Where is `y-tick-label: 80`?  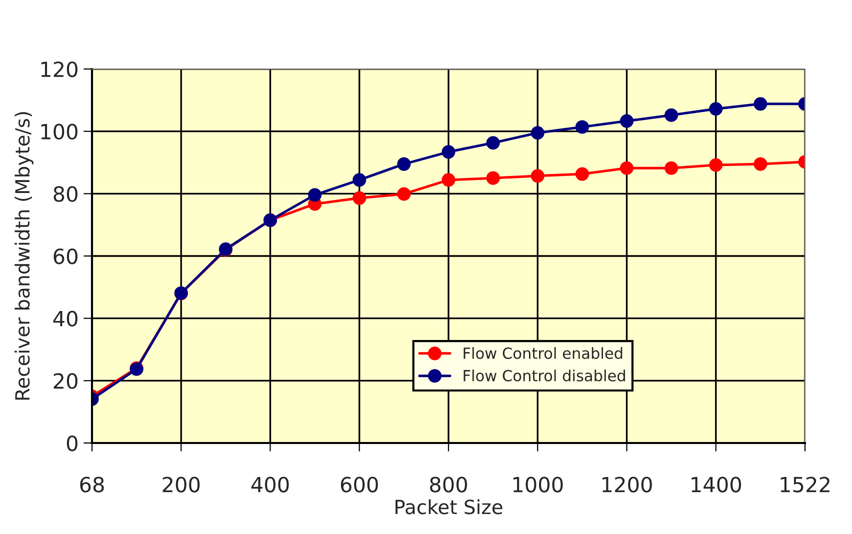
y-tick-label: 80 is located at coordinates (66, 194).